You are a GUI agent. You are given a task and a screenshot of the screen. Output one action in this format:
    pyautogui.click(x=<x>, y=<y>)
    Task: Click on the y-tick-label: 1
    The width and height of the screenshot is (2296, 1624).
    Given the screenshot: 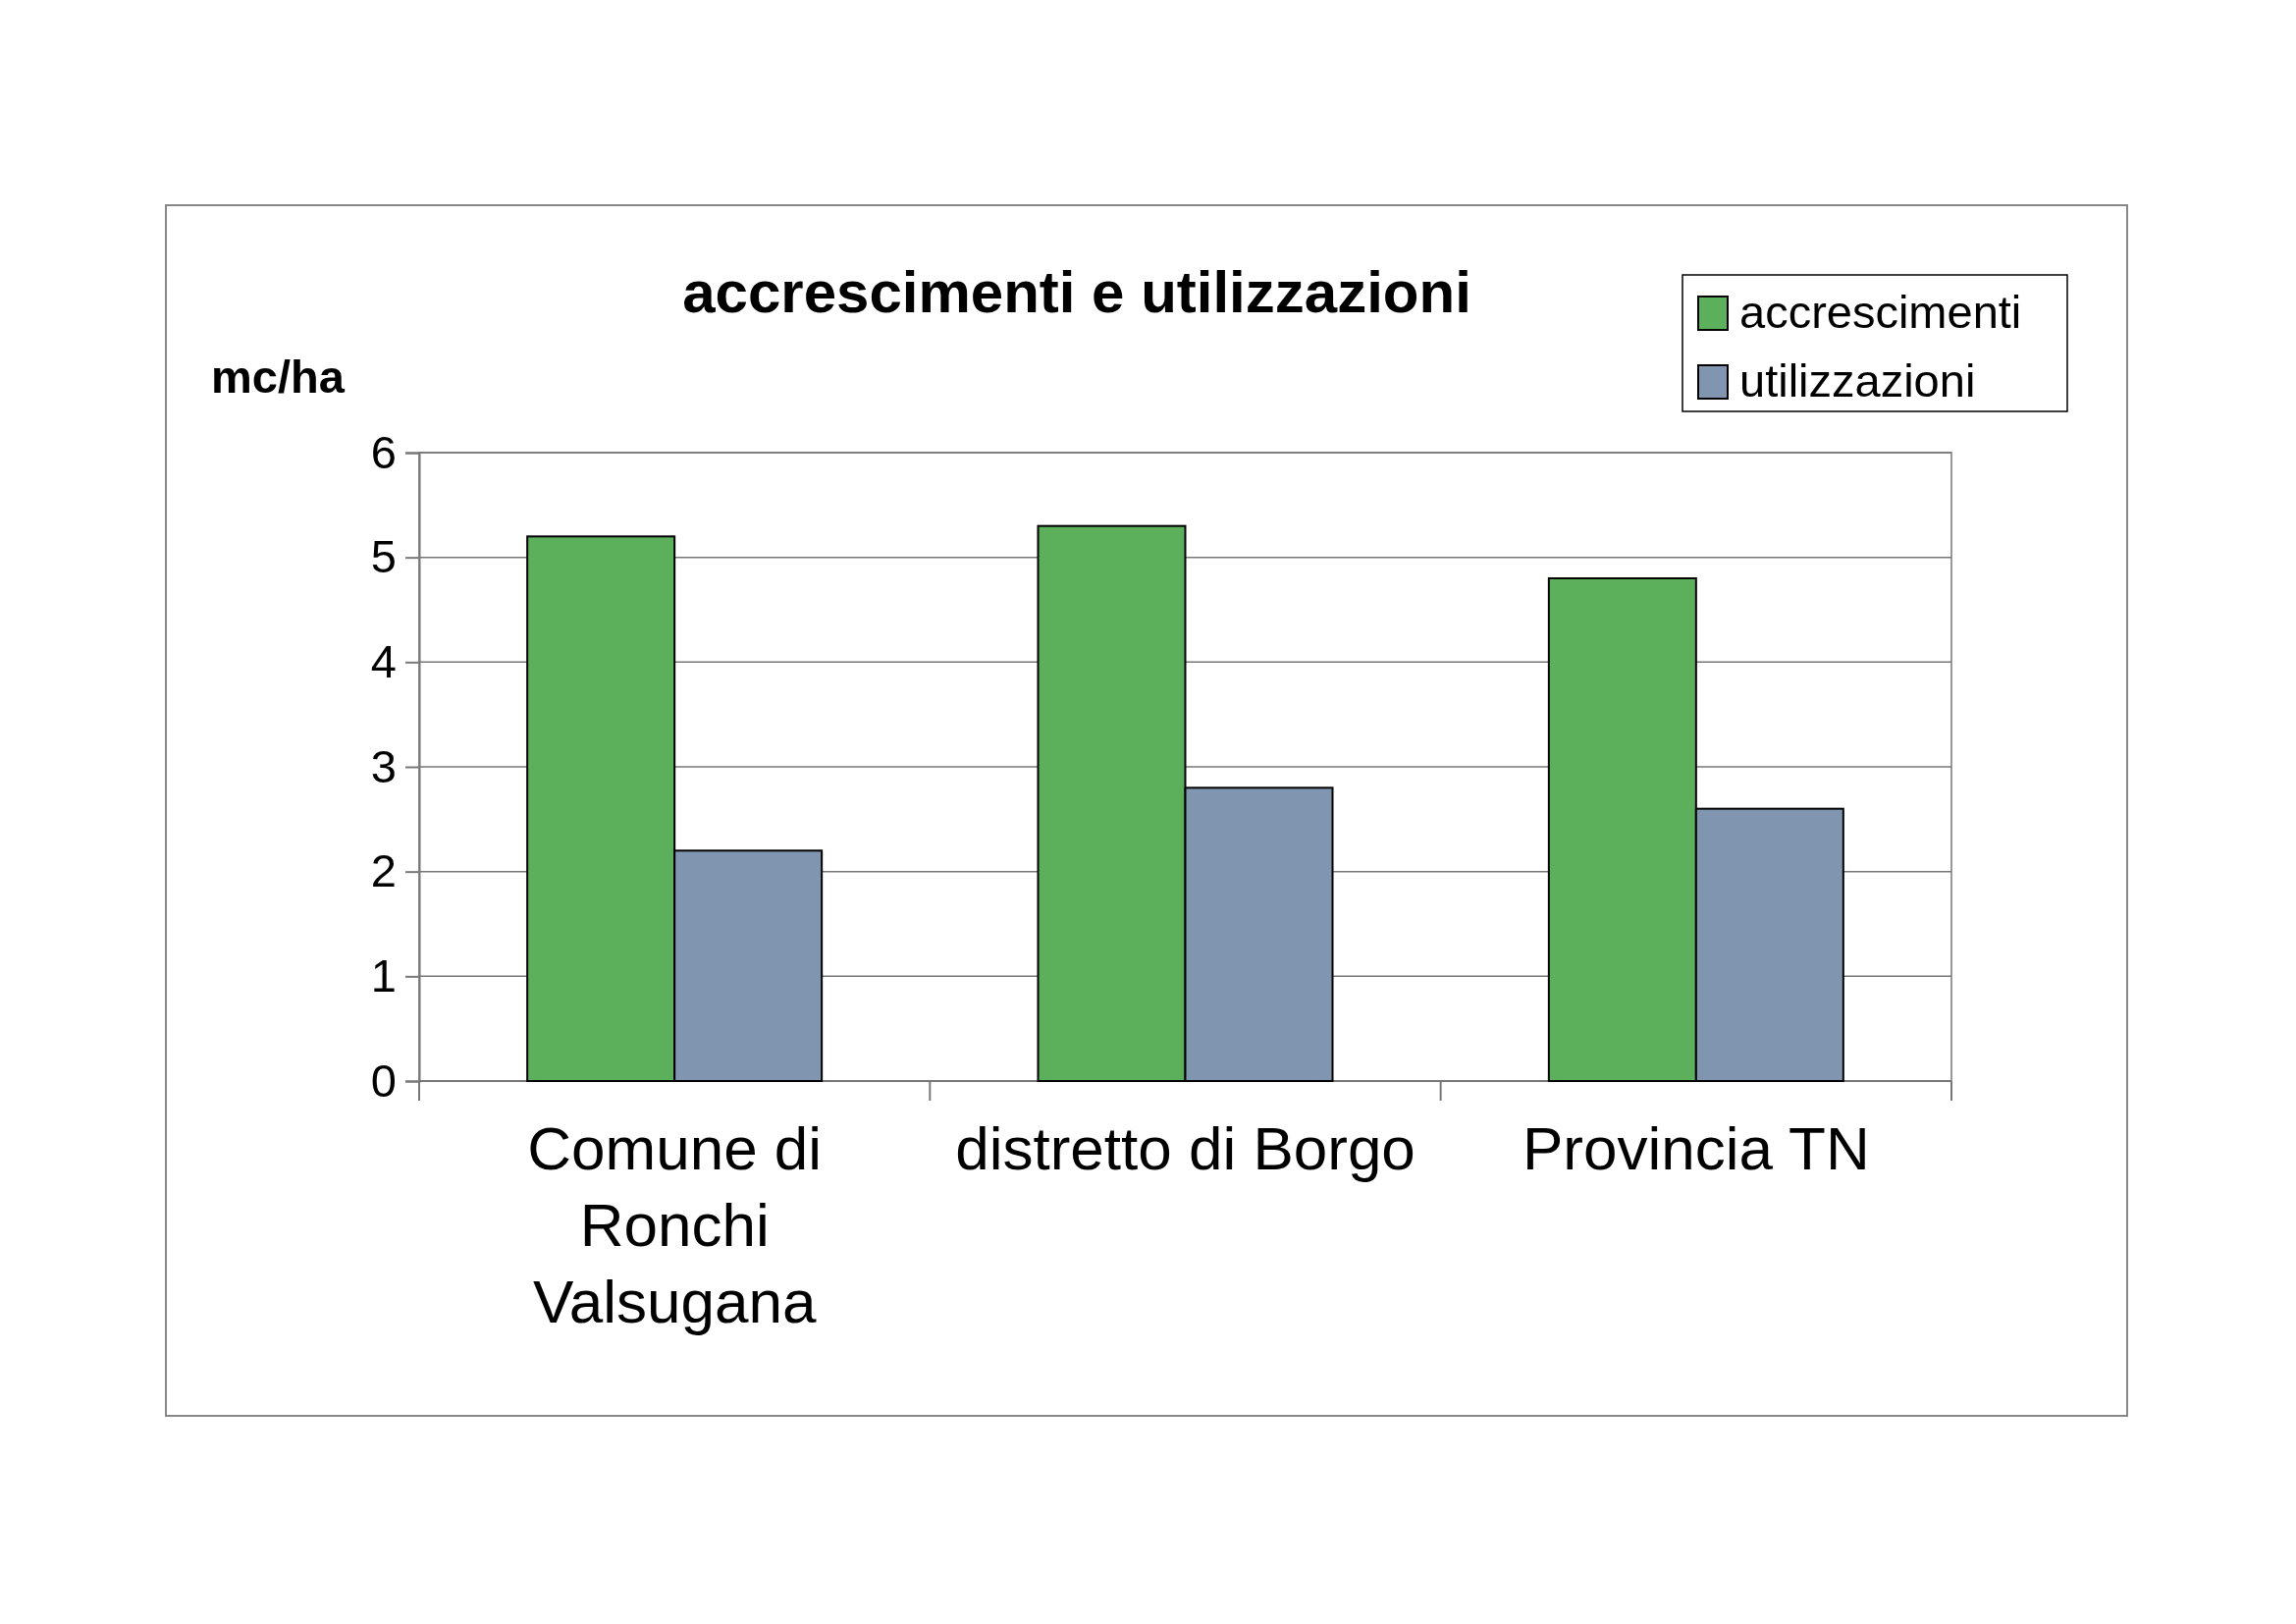 What is the action you would take?
    pyautogui.click(x=383, y=974)
    